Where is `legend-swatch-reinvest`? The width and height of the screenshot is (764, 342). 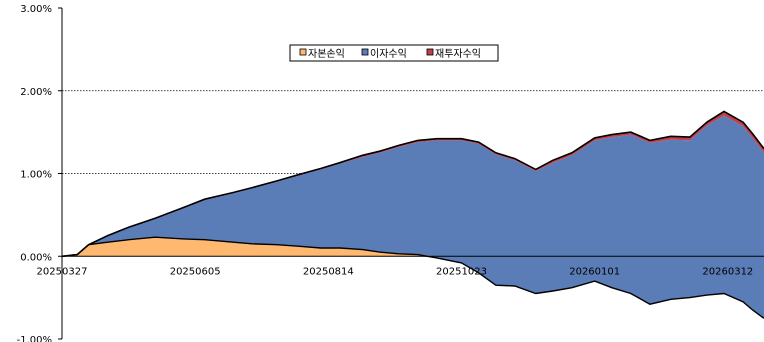 legend-swatch-reinvest is located at coordinates (430, 52).